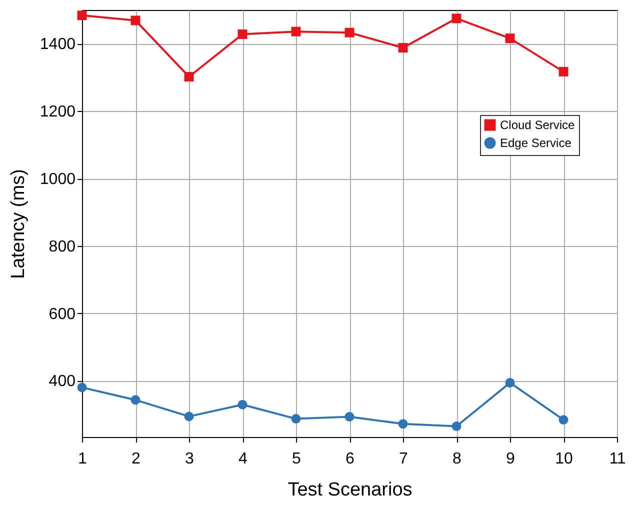  I want to click on x-tick-label: 5, so click(297, 459).